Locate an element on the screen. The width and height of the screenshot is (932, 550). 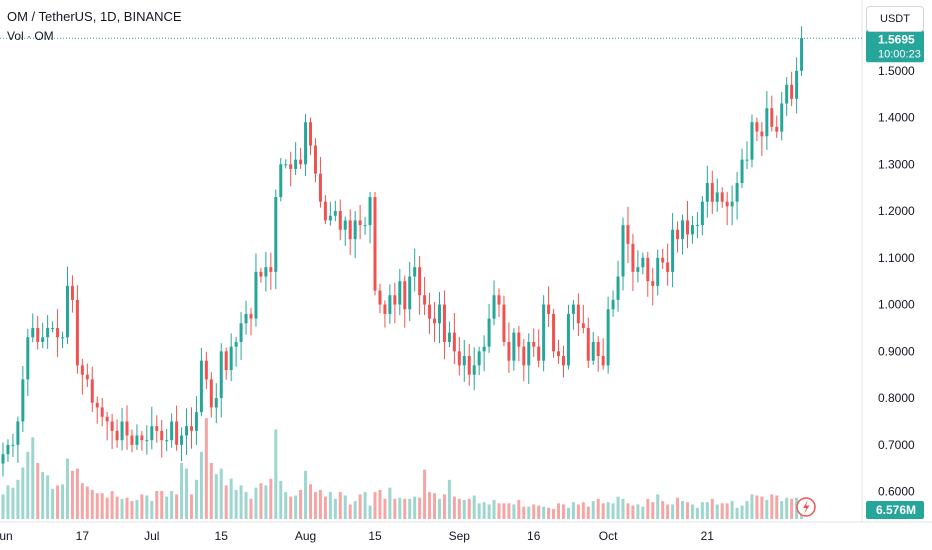
time-axis: Jun 17 Jul 15 Aug 15 Sep 16 Oct 21 is located at coordinates (357, 536).